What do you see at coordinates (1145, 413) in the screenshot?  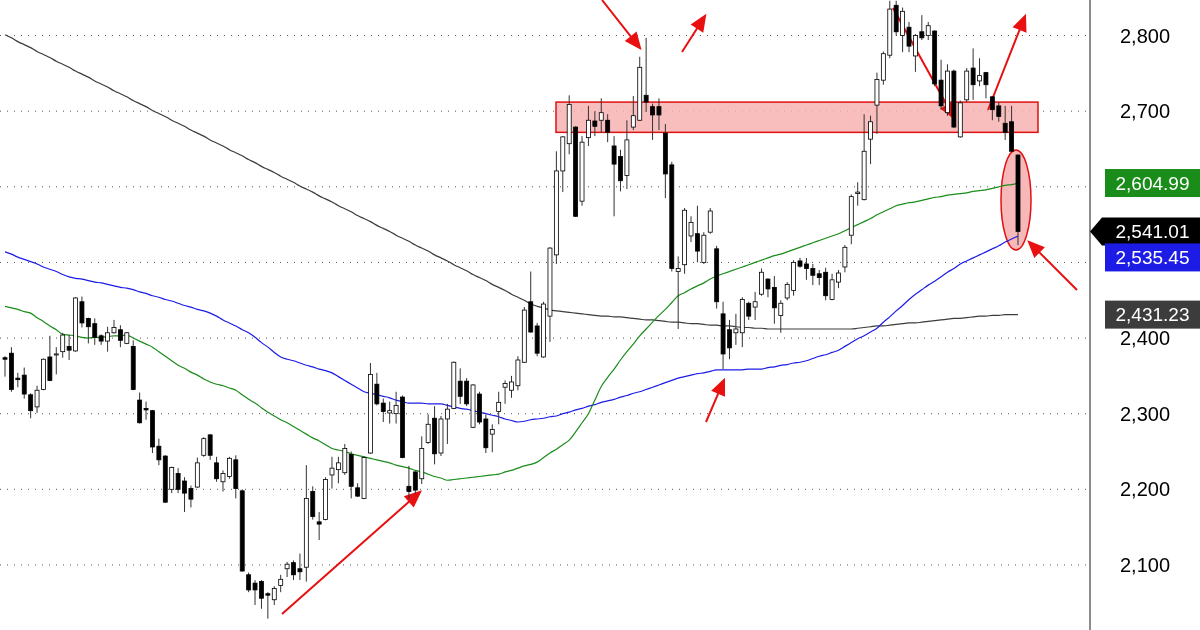 I see `y-tick-label: 2,300` at bounding box center [1145, 413].